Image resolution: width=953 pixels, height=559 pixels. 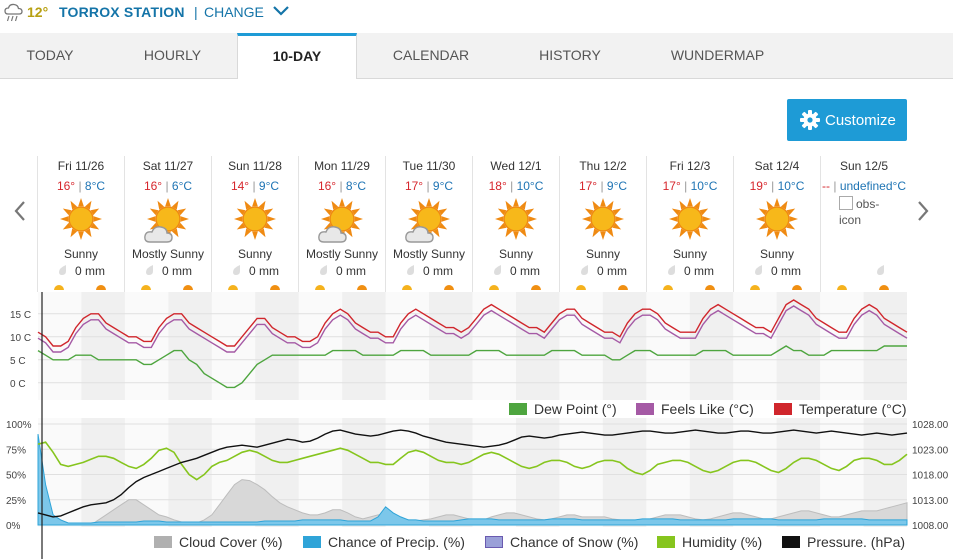 What do you see at coordinates (923, 211) in the screenshot?
I see `next-arrow-icon` at bounding box center [923, 211].